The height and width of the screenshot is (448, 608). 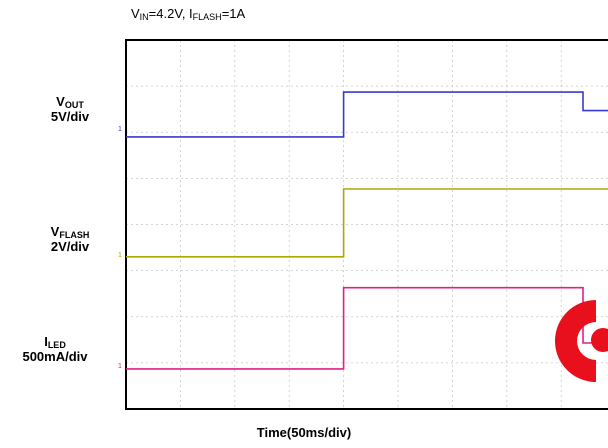 What do you see at coordinates (55, 231) in the screenshot?
I see `vflash-symbol: V` at bounding box center [55, 231].